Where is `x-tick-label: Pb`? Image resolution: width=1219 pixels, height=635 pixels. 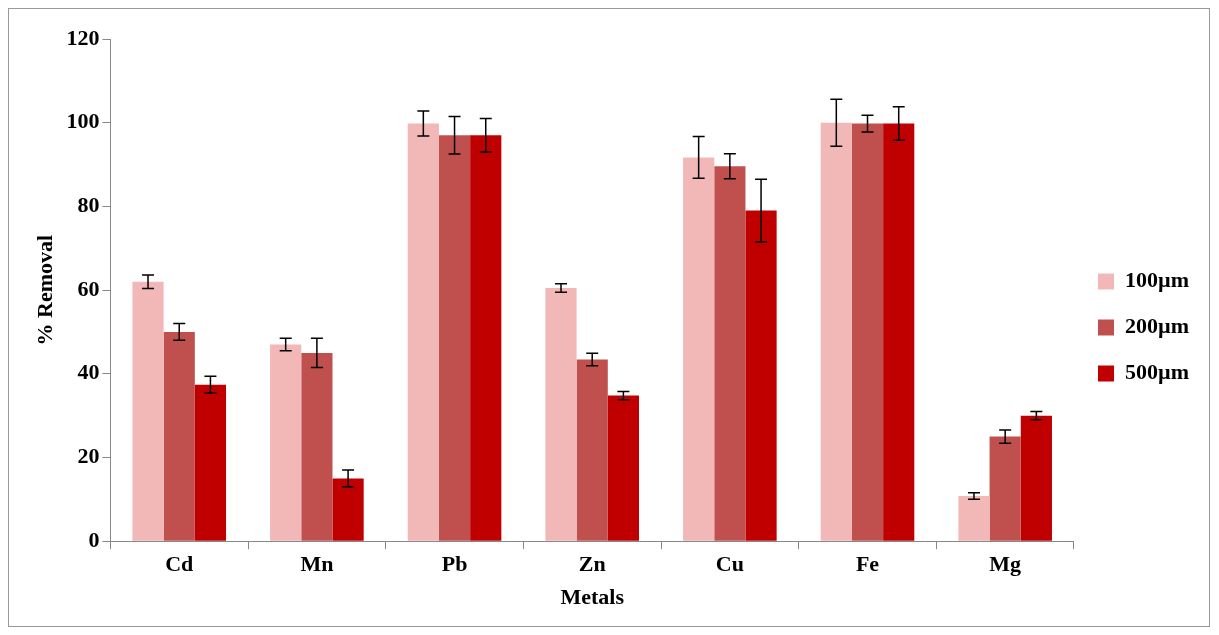 x-tick-label: Pb is located at coordinates (454, 564).